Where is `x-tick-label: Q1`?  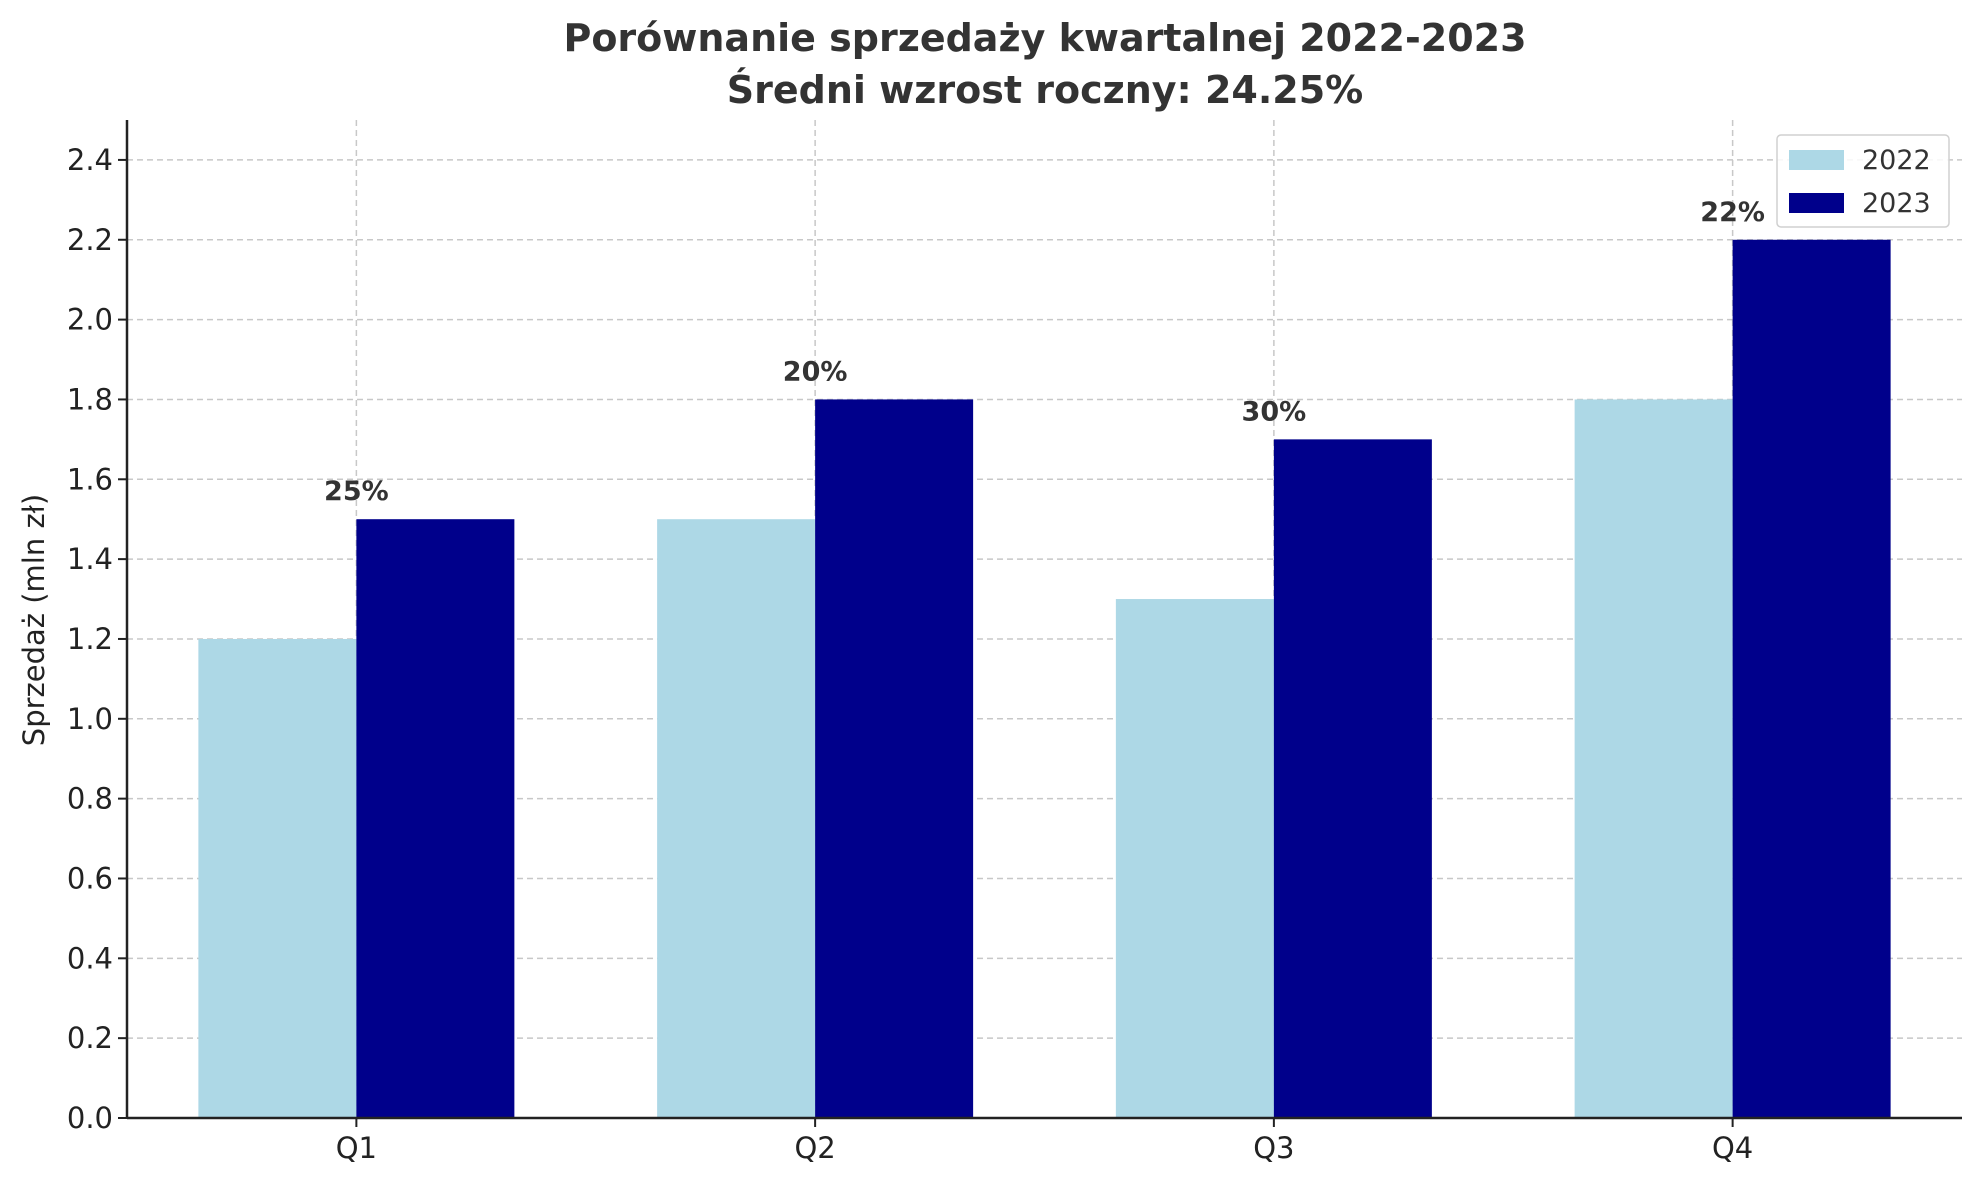 x-tick-label: Q1 is located at coordinates (356, 1148).